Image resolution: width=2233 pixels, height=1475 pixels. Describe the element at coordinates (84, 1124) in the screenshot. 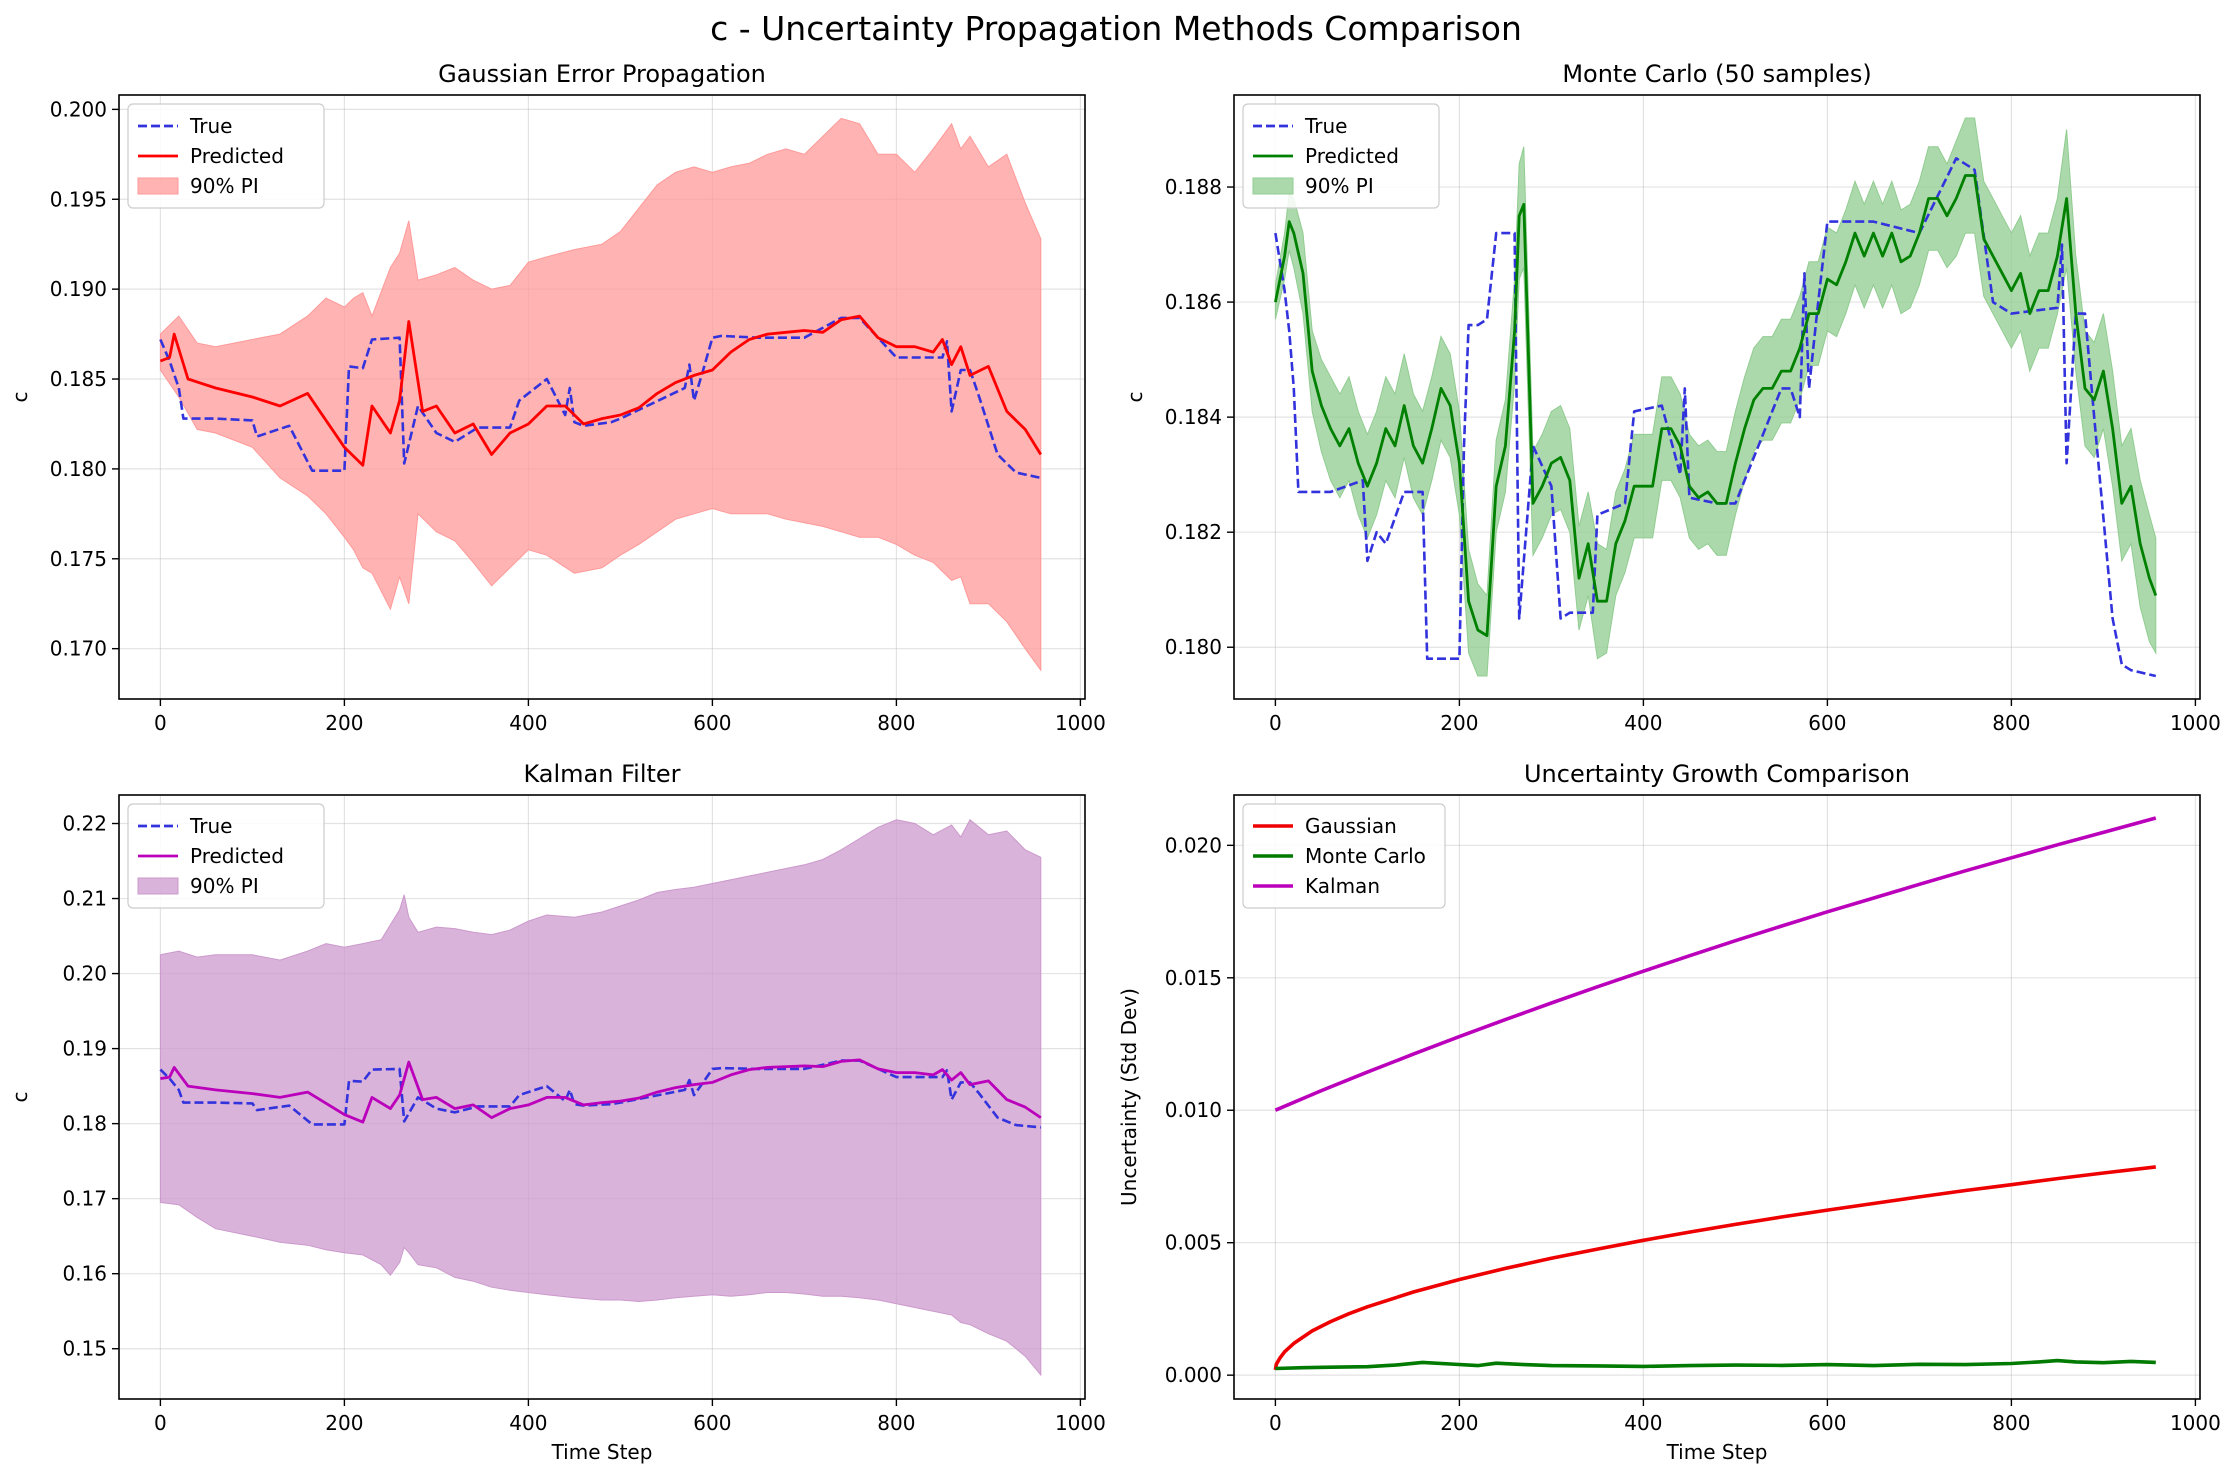

I see `y-tick-label: 0.18` at that location.